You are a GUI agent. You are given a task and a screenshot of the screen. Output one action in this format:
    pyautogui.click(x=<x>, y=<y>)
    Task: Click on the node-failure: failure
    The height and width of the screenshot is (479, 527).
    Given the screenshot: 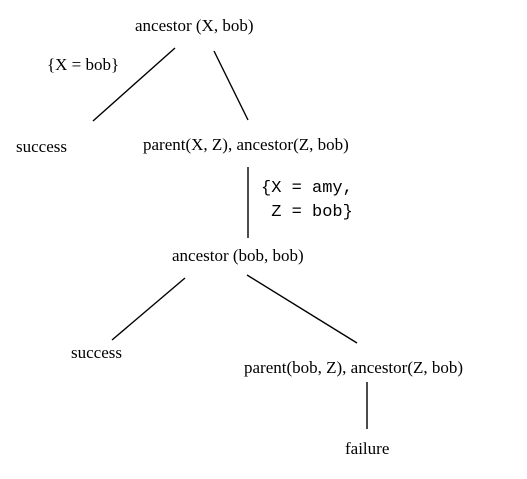 What is the action you would take?
    pyautogui.click(x=367, y=448)
    